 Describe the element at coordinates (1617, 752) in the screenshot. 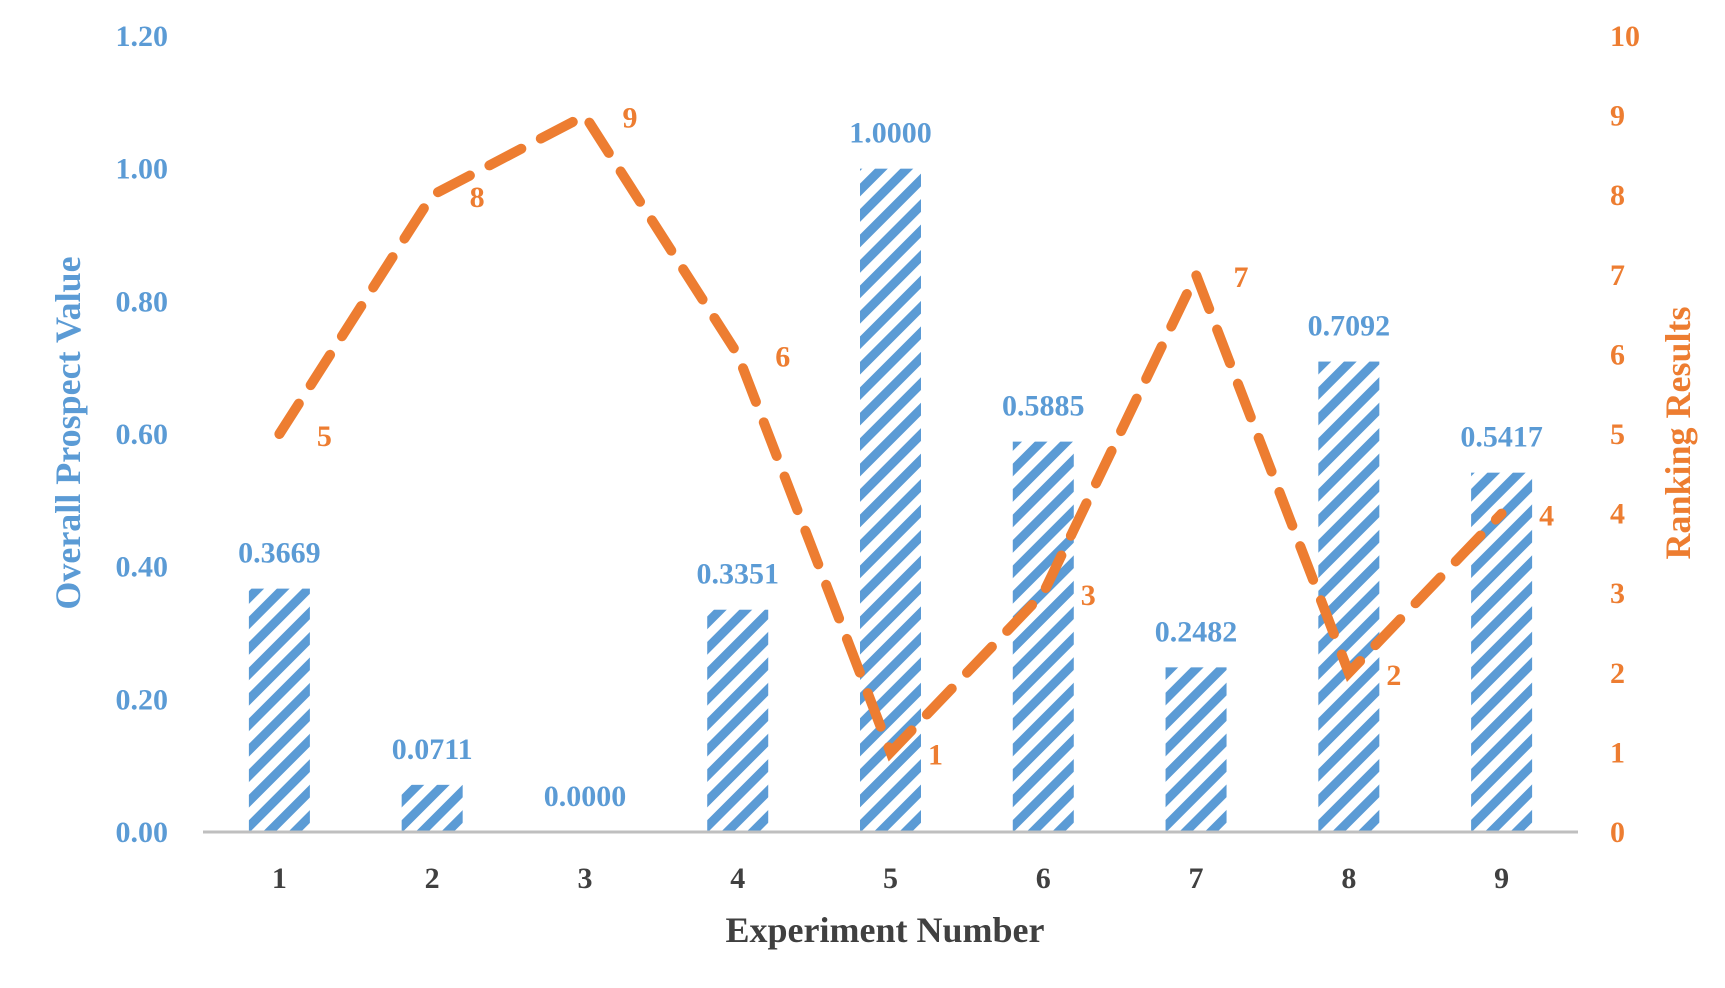

I see `right-tick-label: 1` at that location.